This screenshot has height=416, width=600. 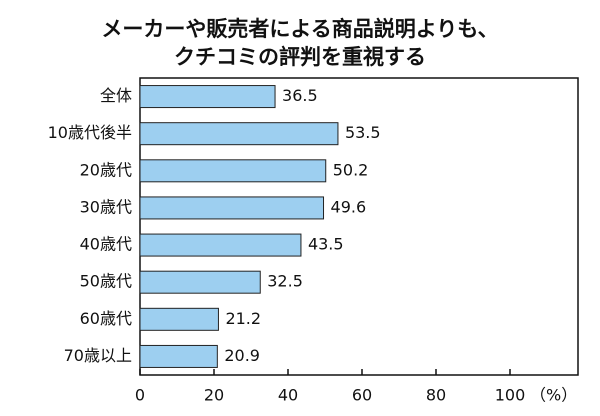 What do you see at coordinates (553, 395) in the screenshot?
I see `x-unit-label: （%）` at bounding box center [553, 395].